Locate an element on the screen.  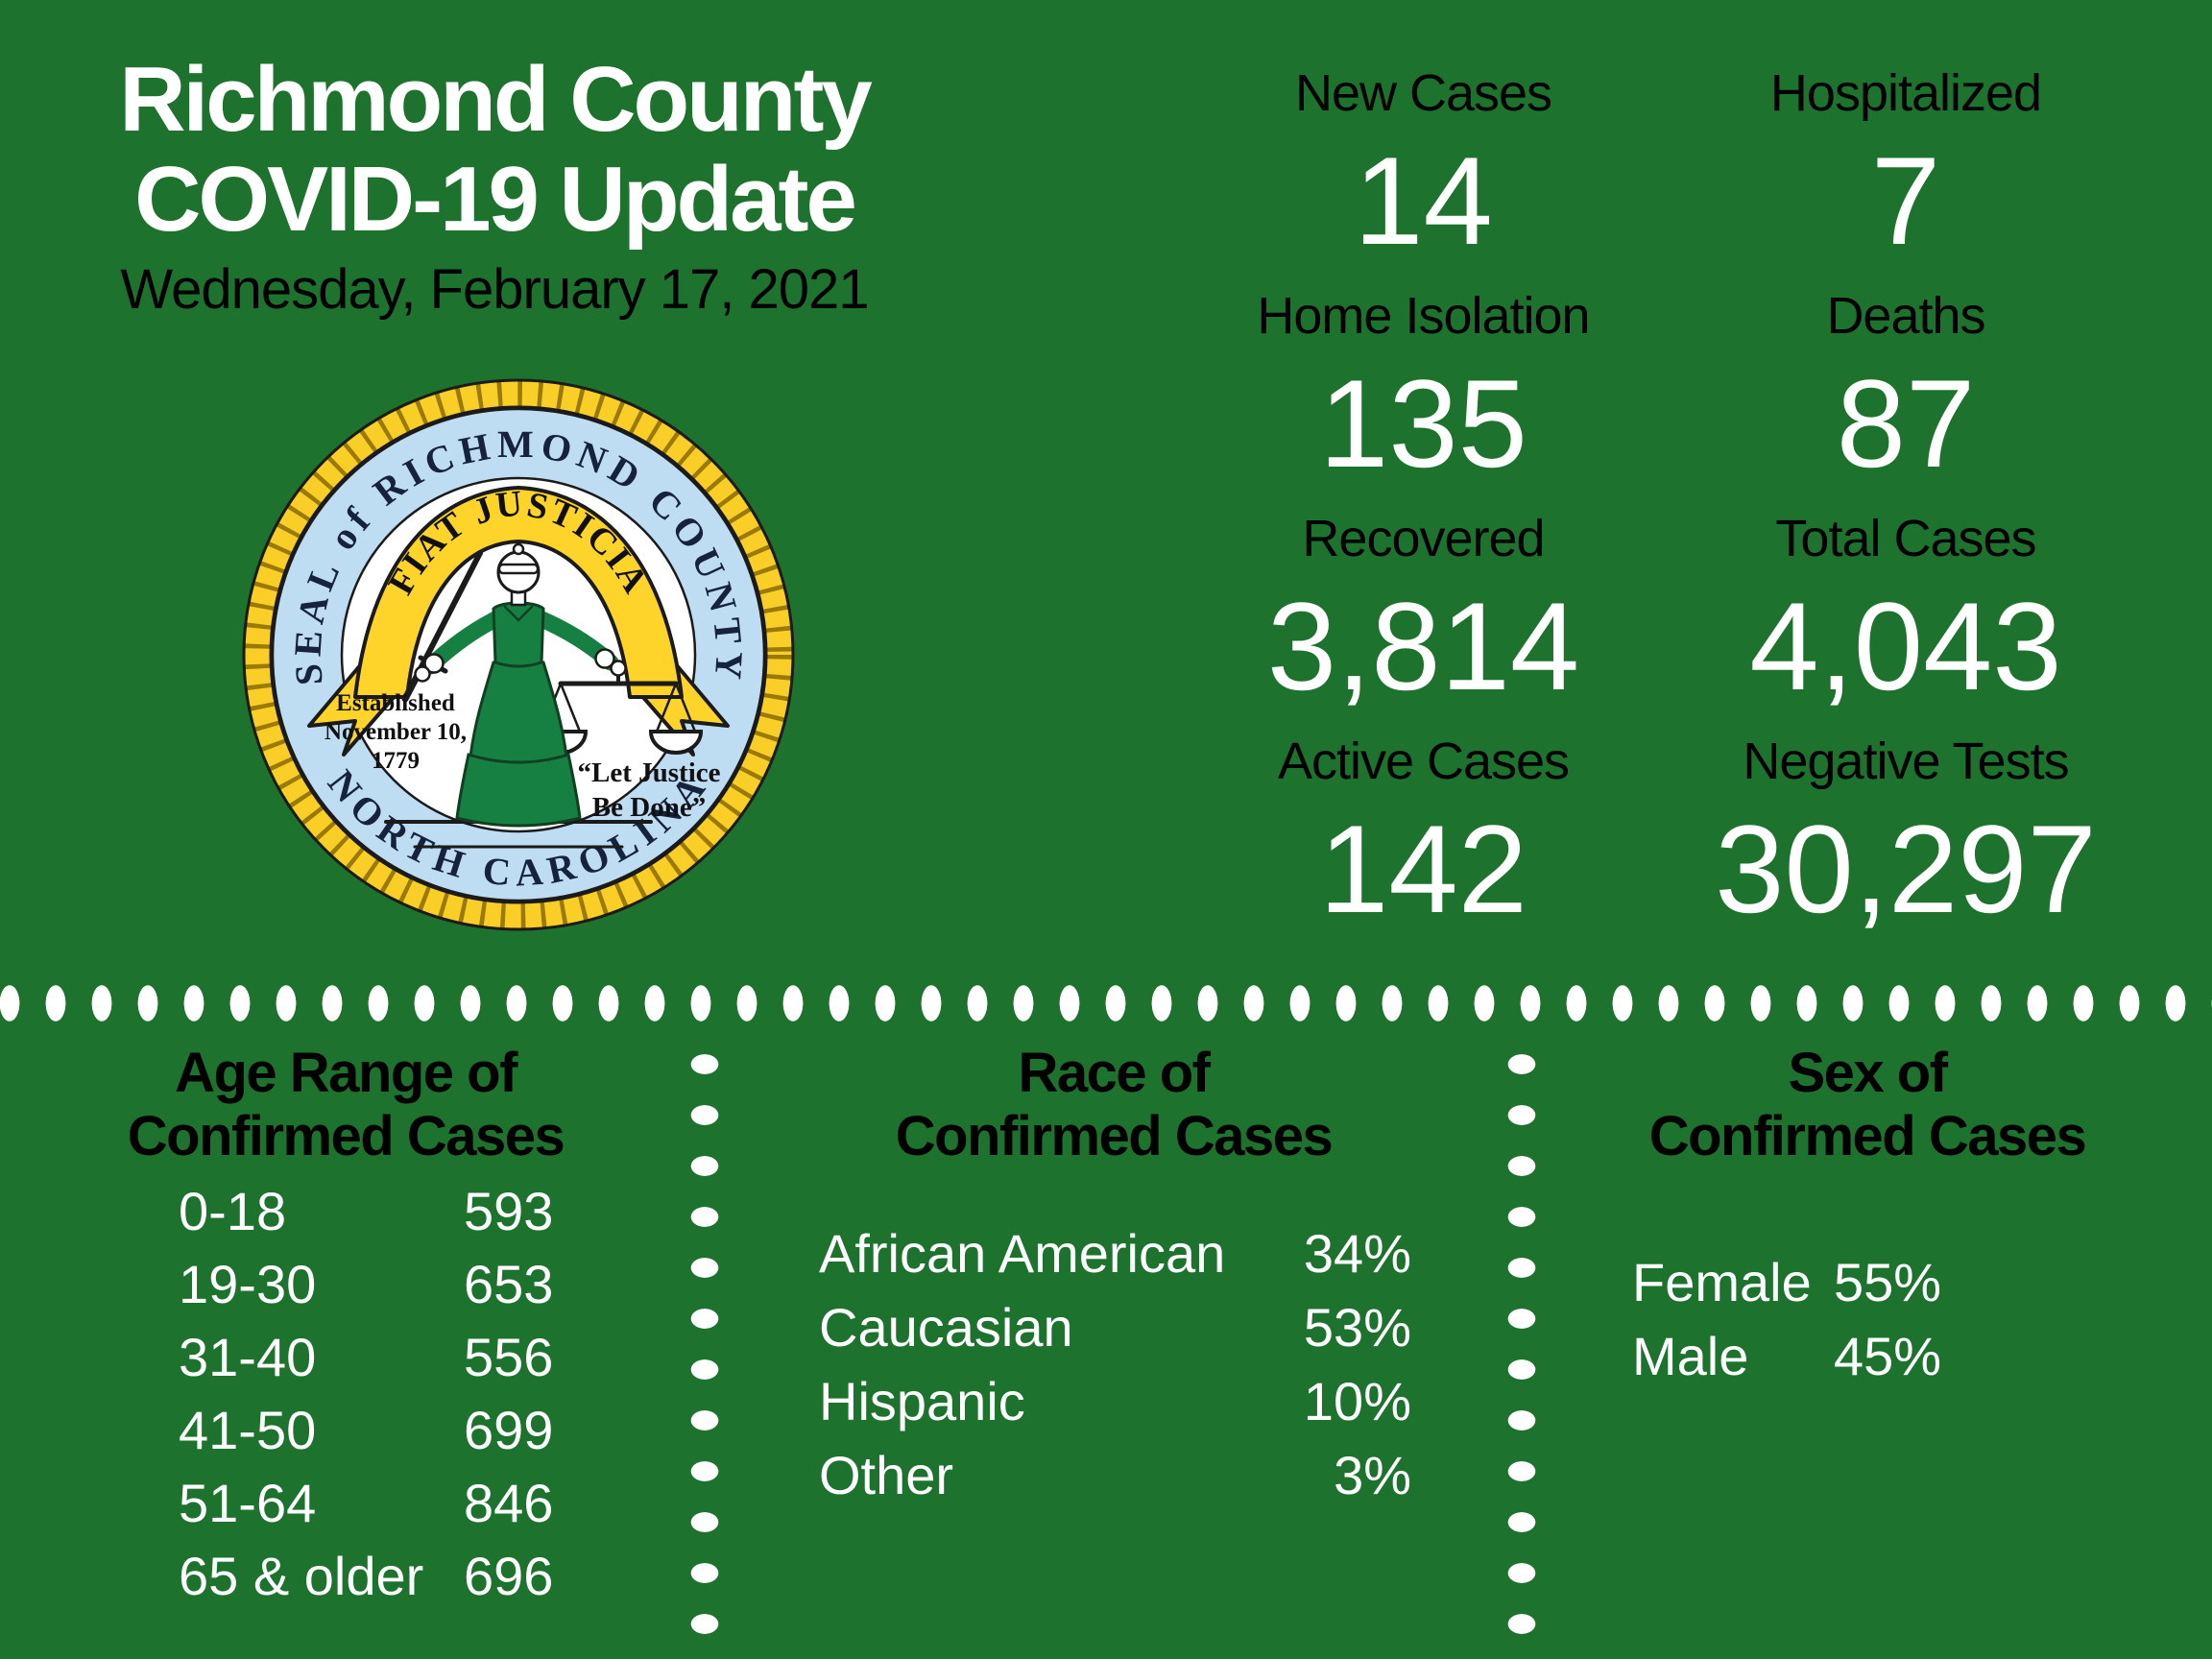
age-row: 51-64 846 is located at coordinates (345, 1502).